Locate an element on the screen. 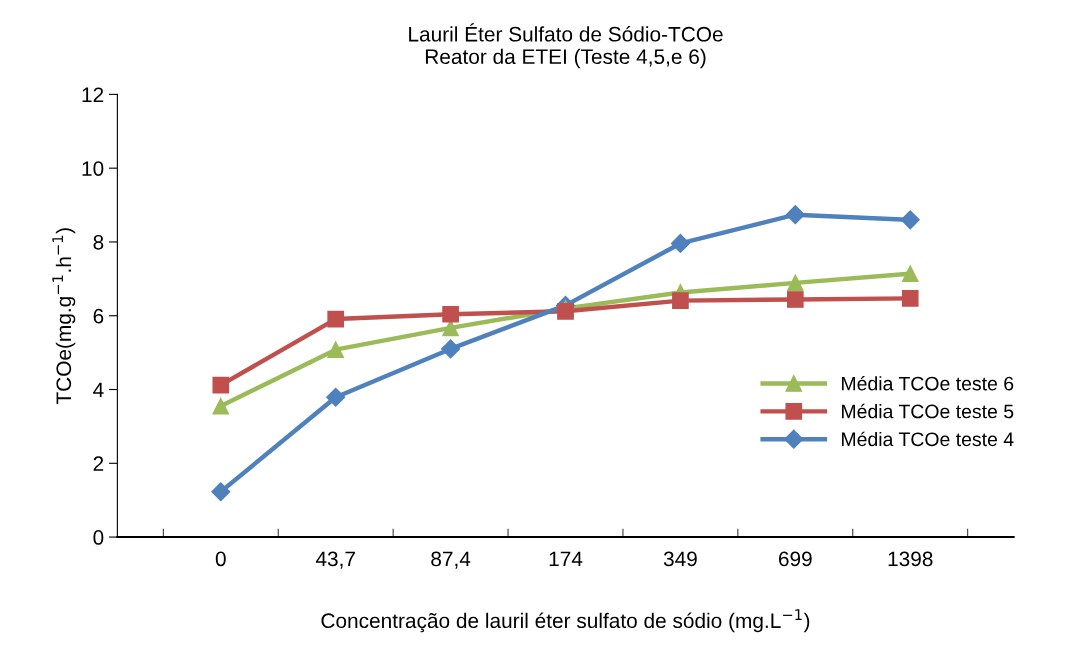 This screenshot has width=1067, height=651. y-tick-label: 12 is located at coordinates (93, 94).